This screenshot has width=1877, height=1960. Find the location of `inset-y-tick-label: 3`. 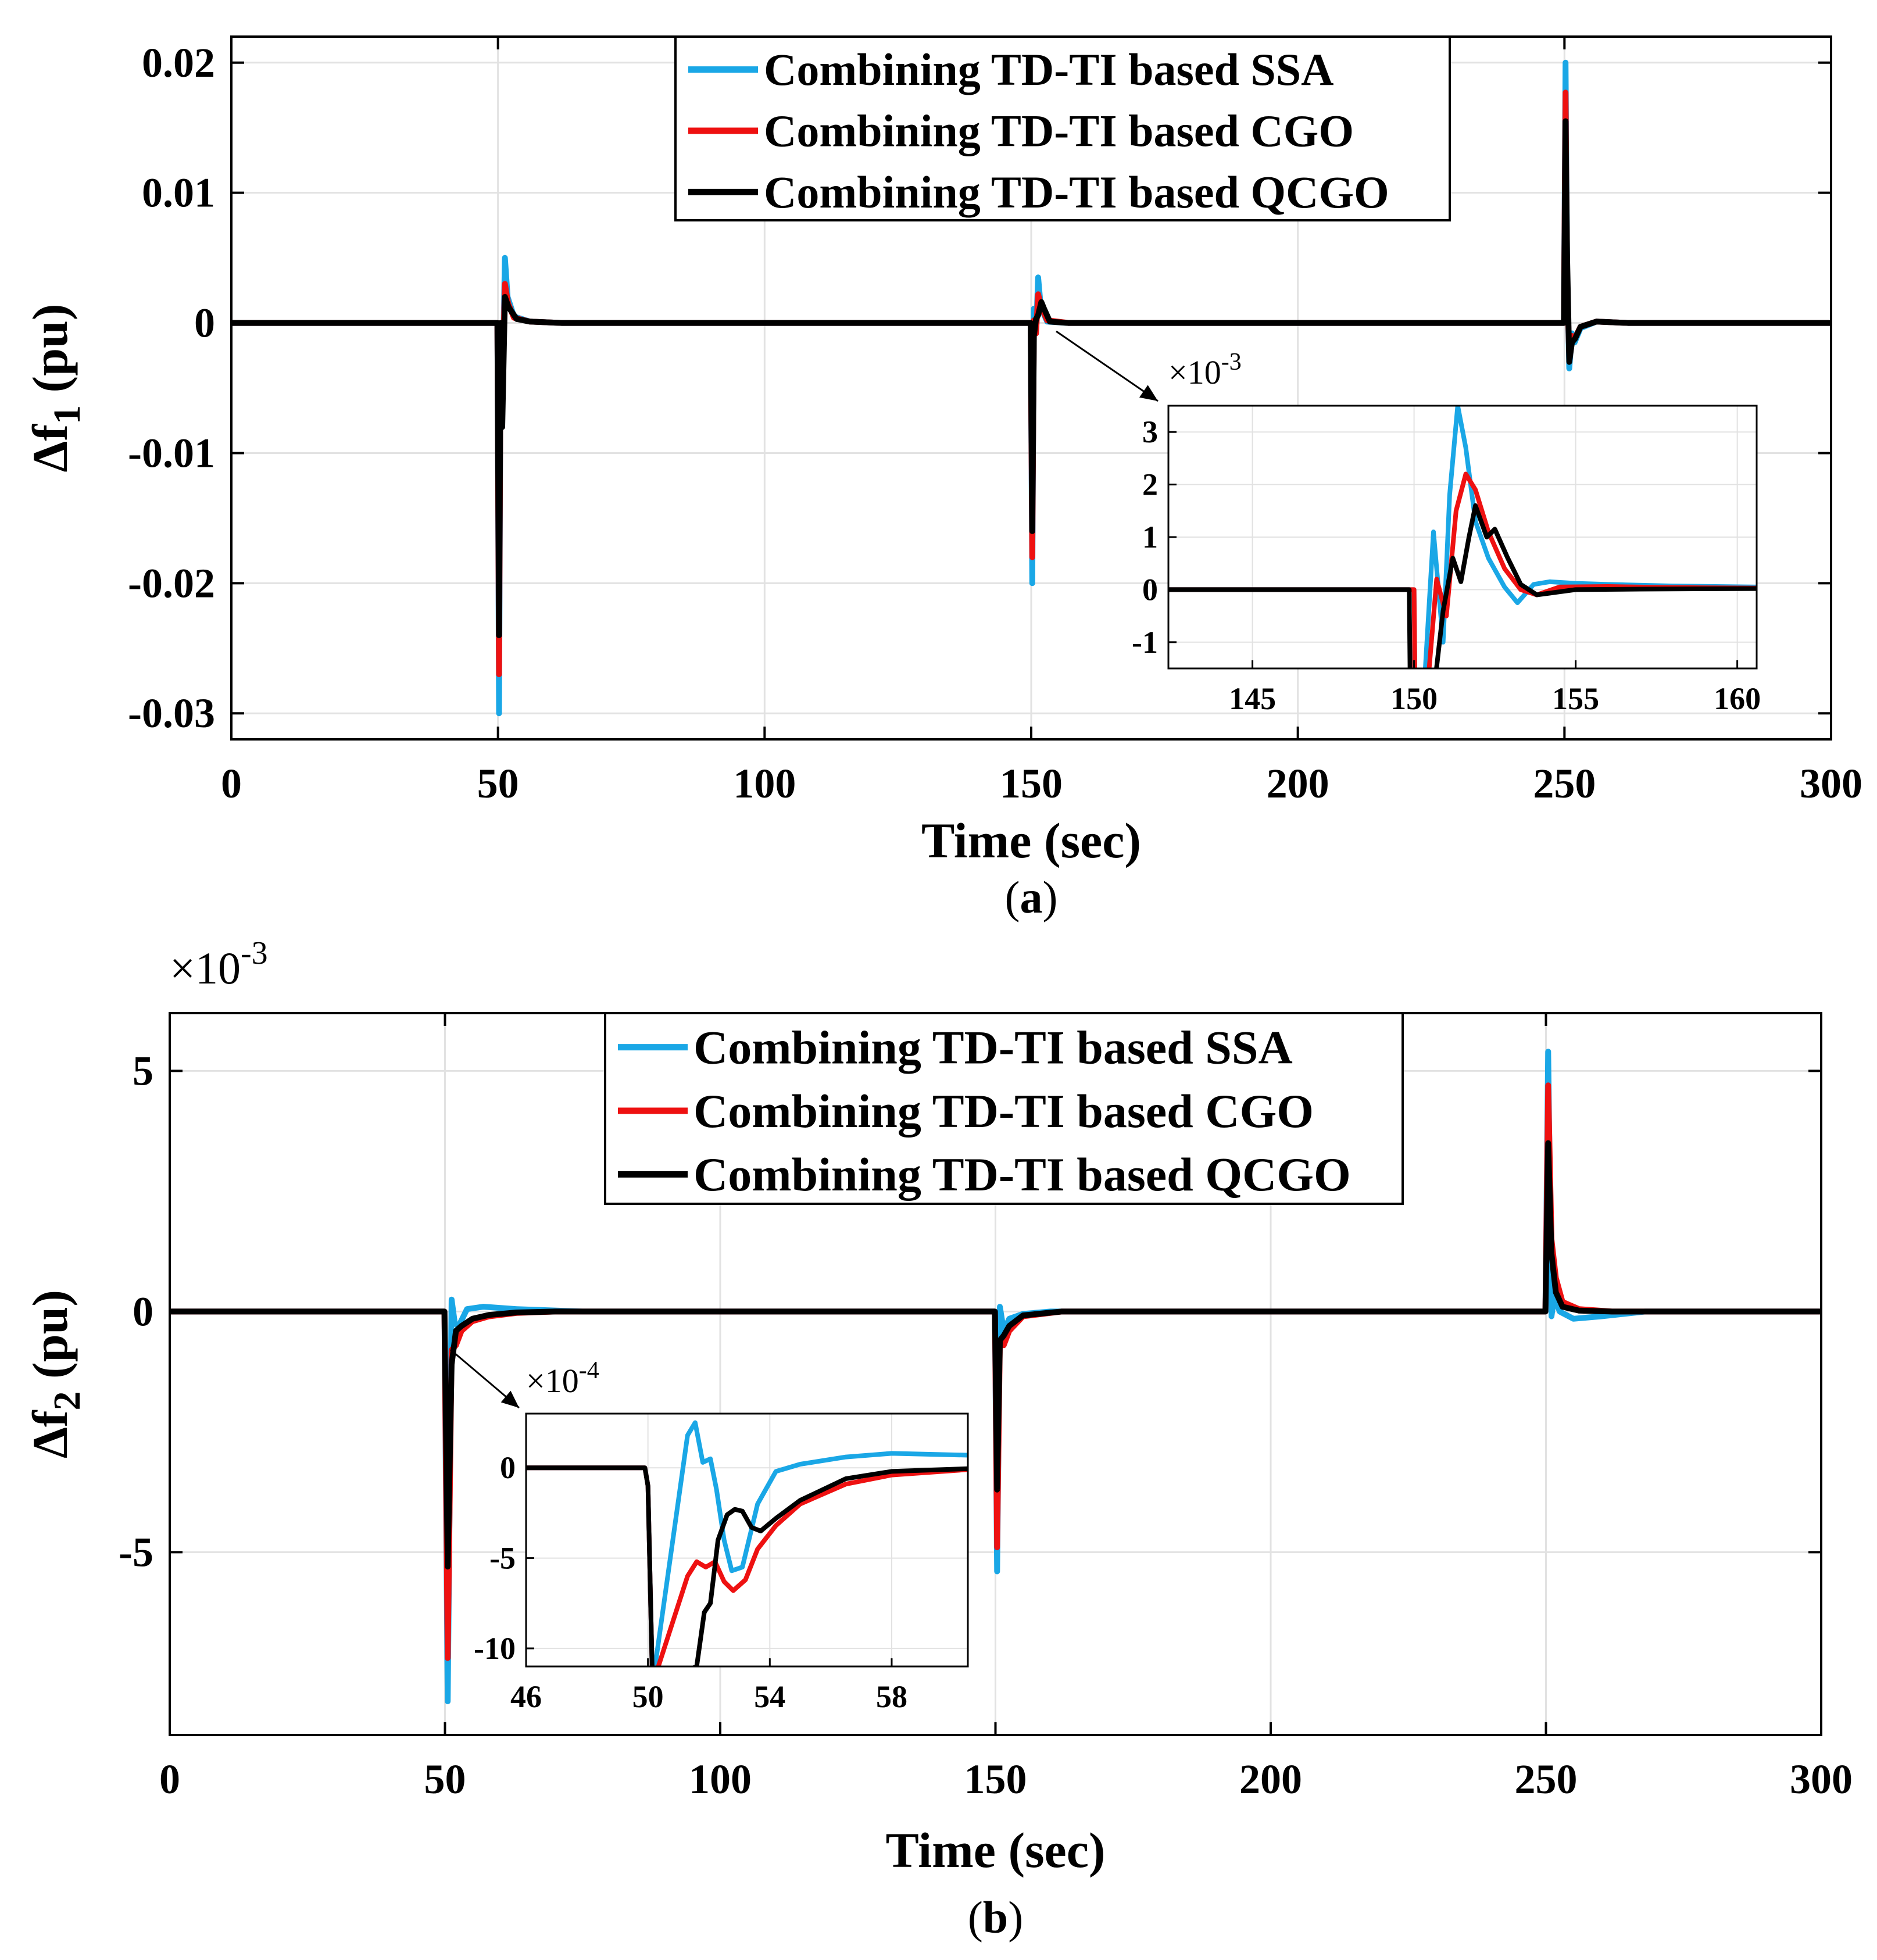

inset-y-tick-label: 3 is located at coordinates (1150, 431).